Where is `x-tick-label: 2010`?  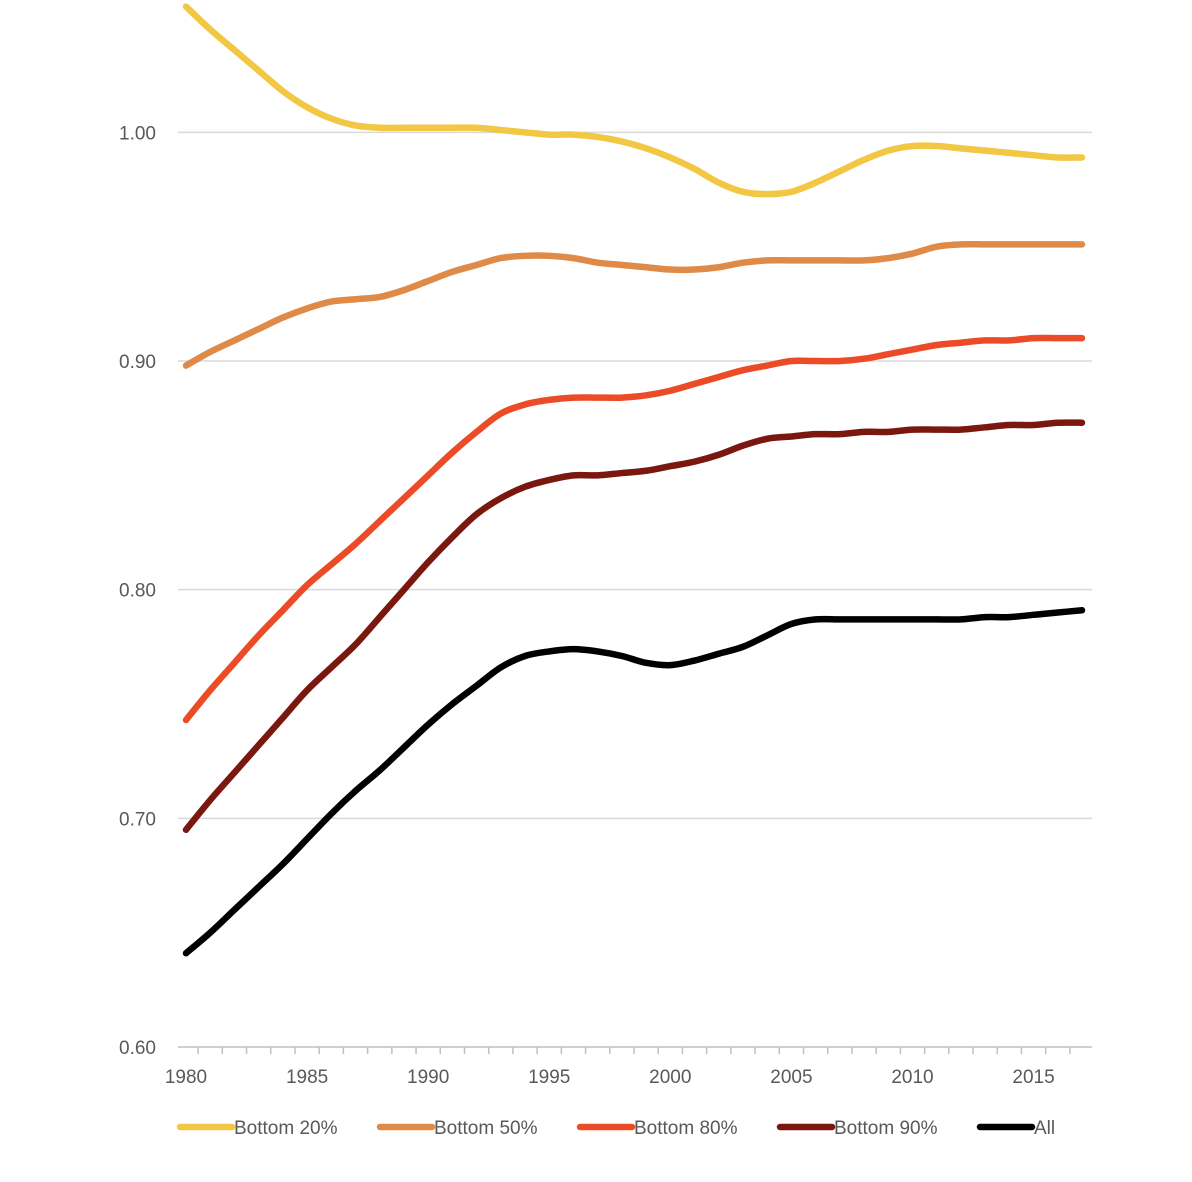 x-tick-label: 2010 is located at coordinates (912, 1077).